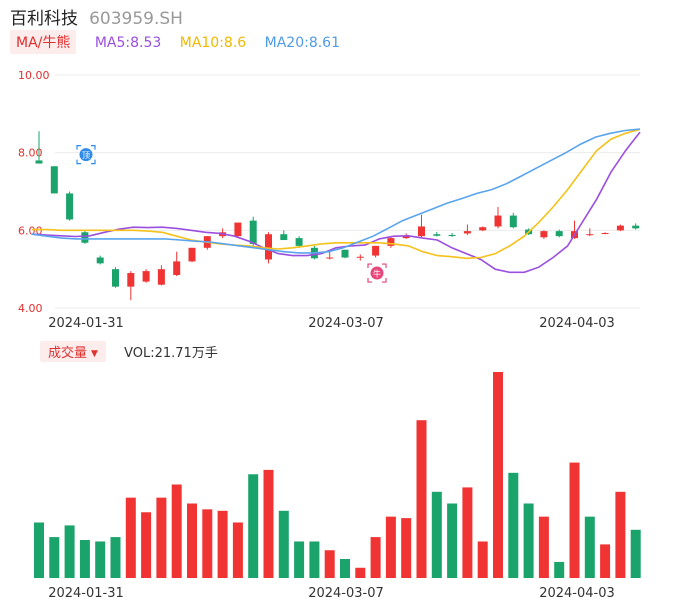  Describe the element at coordinates (175, 42) in the screenshot. I see `ma-legend: MA/牛熊 MA5:8.53 MA10:8.6 MA20:8.61` at that location.